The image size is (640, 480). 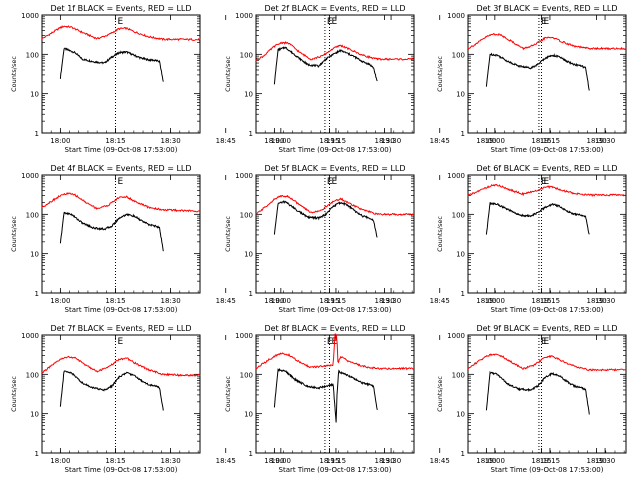 I want to click on panel-title: Det 4f BLACK = Events, RED = LLD, so click(x=120, y=168).